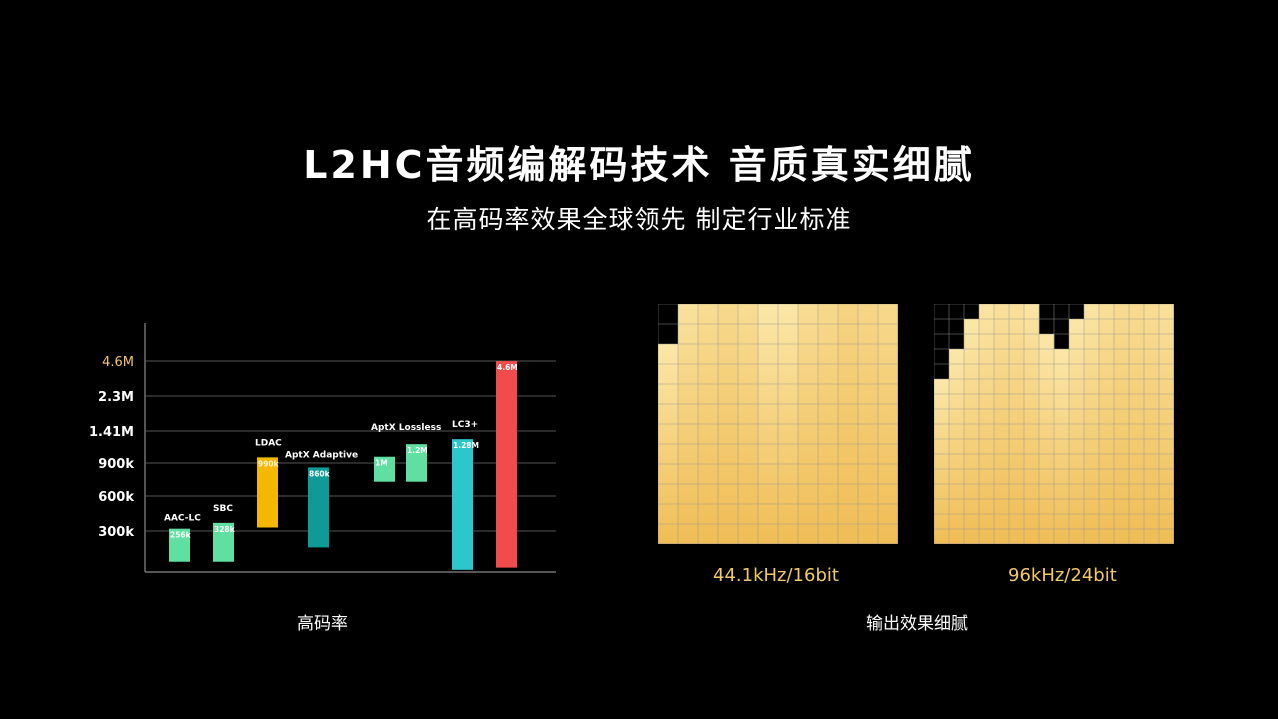 Image resolution: width=1278 pixels, height=719 pixels. What do you see at coordinates (179, 545) in the screenshot?
I see `bar-aac-lc` at bounding box center [179, 545].